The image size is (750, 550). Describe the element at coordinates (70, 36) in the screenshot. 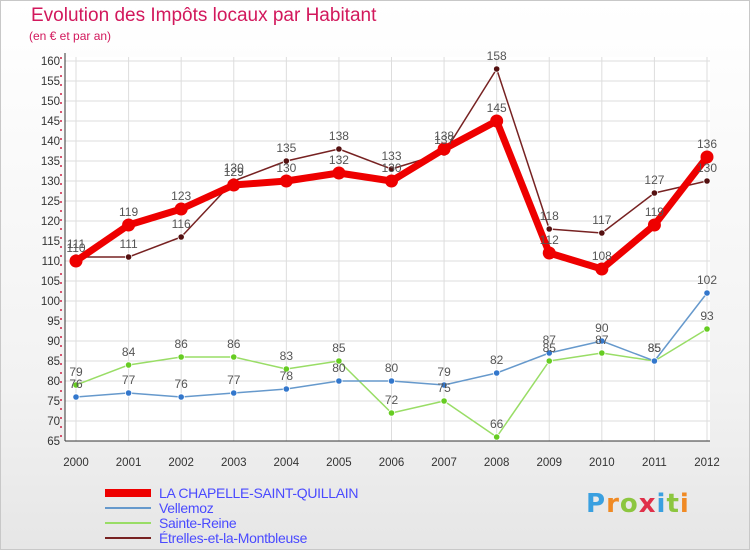

I see `chart-subtitle: (en € et par an)` at that location.